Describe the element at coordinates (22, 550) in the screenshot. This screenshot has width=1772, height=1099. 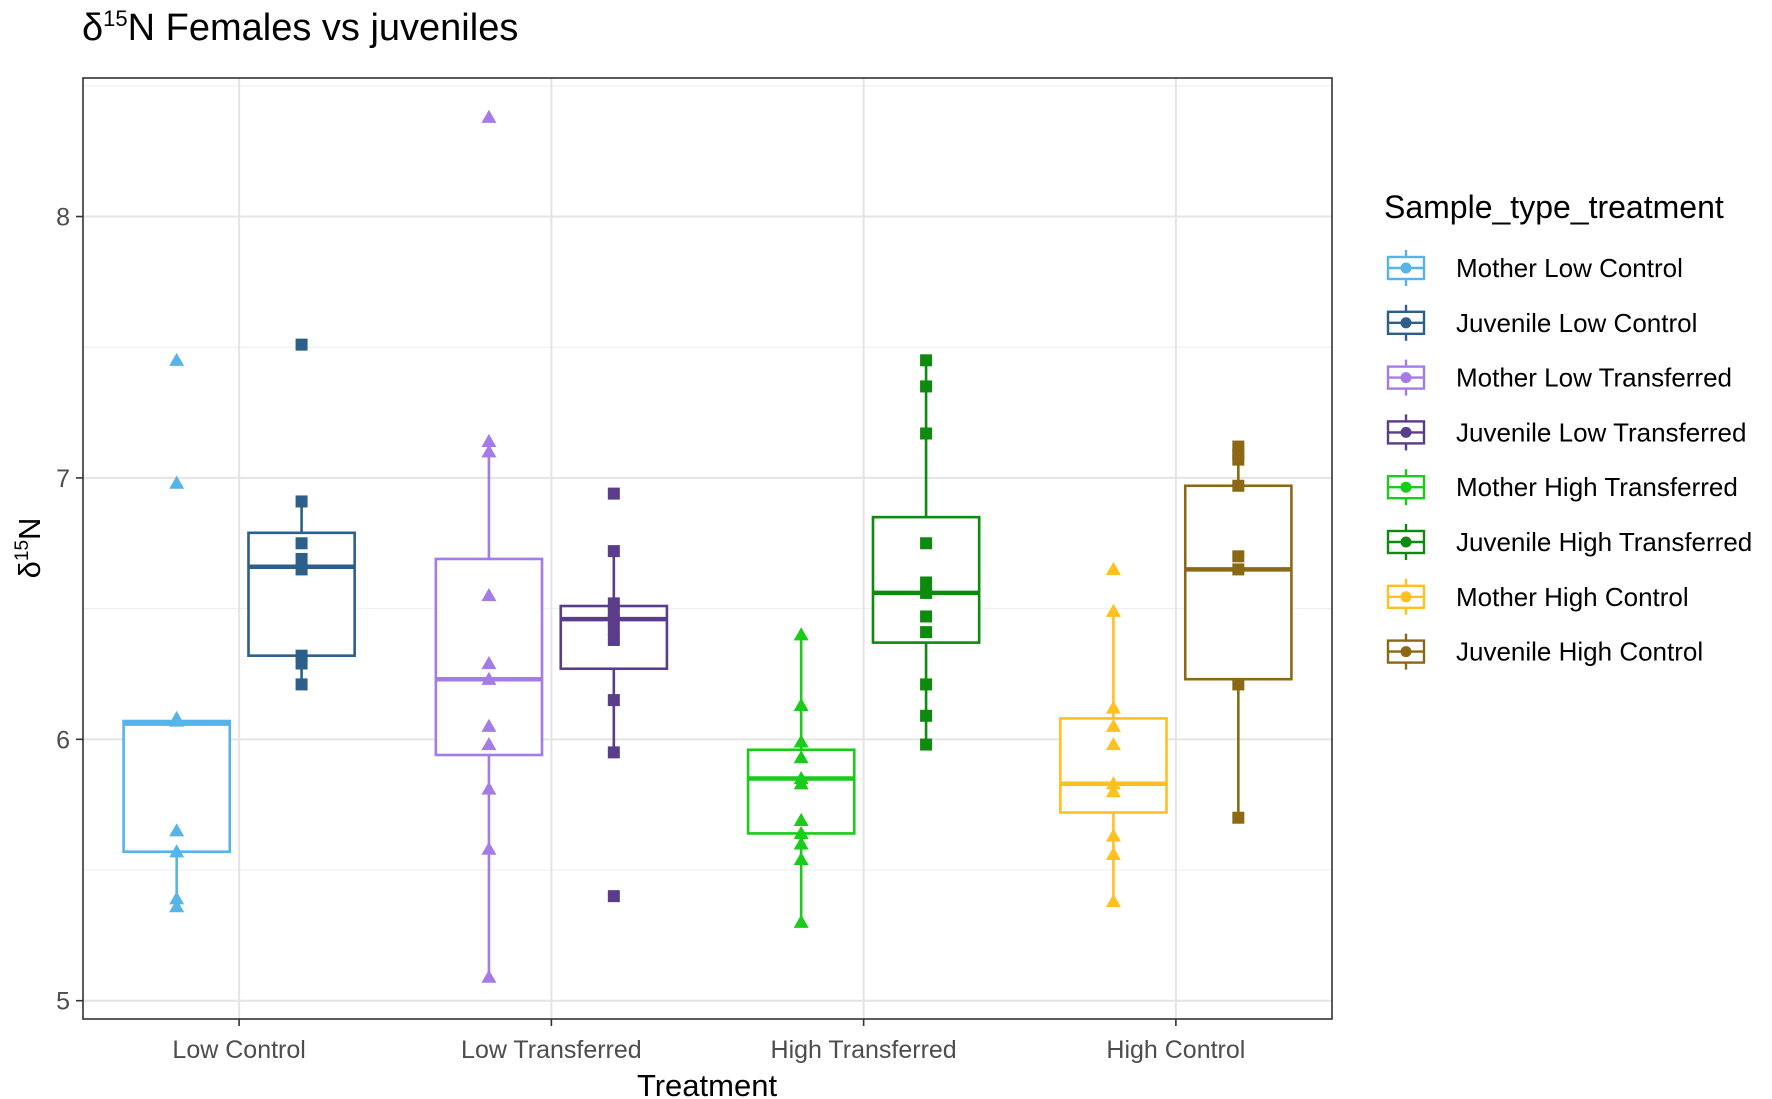
I see `y-axis-title-superscript: 15` at that location.